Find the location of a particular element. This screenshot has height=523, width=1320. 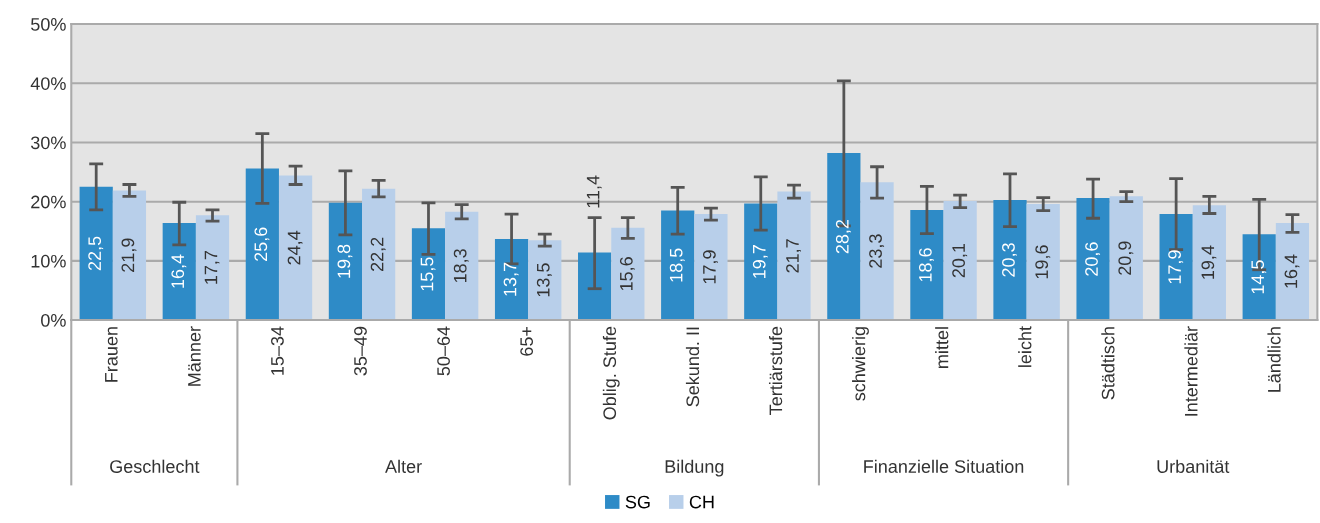

data-label: 19,4 is located at coordinates (1209, 262).